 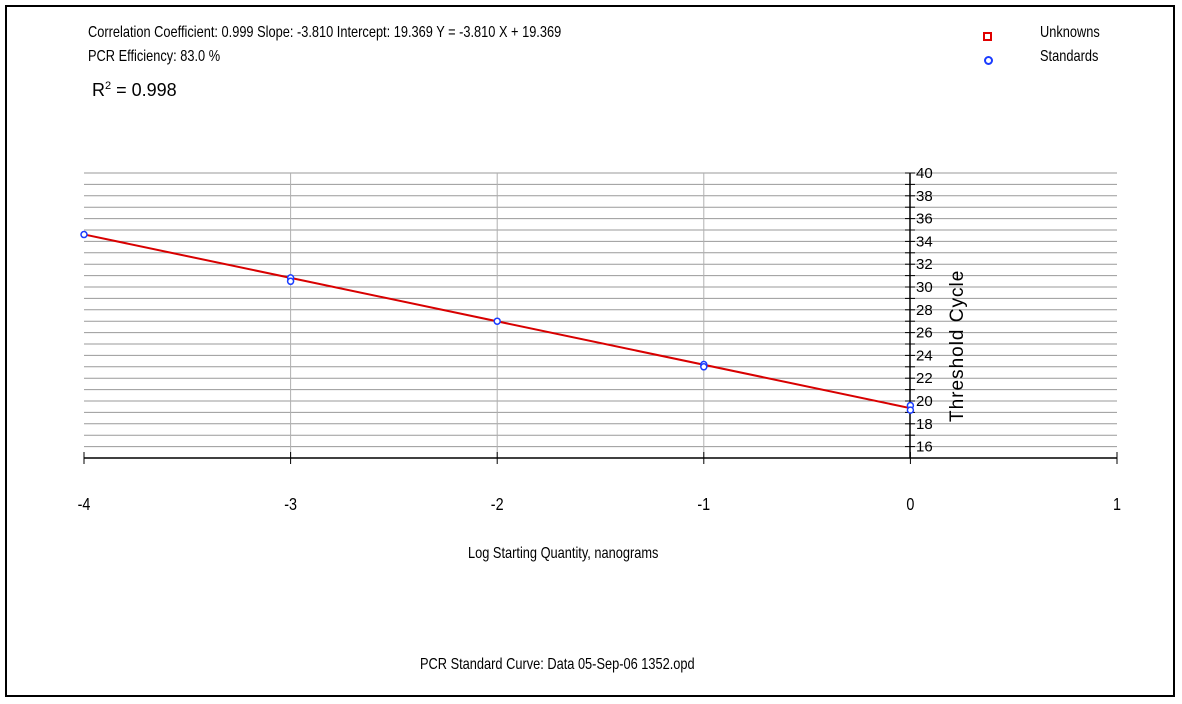 I want to click on y-tick-label: 28, so click(x=924, y=310).